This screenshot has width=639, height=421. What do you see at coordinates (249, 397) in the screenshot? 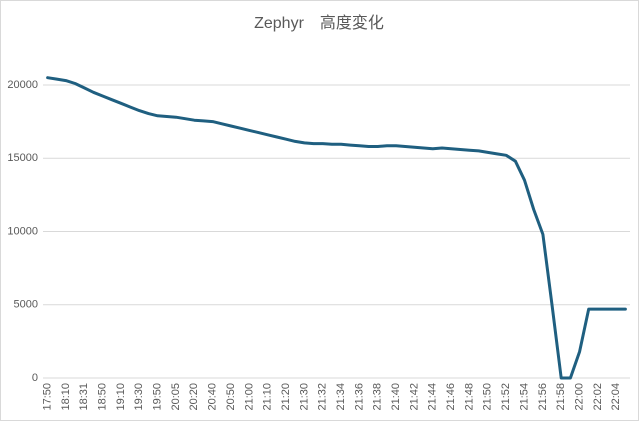
I see `x-tick-label: 21:00` at bounding box center [249, 397].